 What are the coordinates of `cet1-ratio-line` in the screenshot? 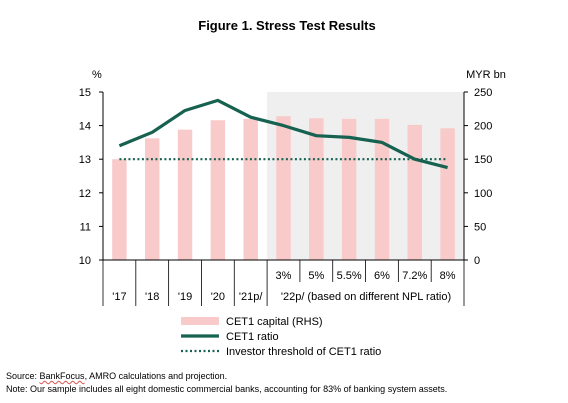 It's located at (283, 134).